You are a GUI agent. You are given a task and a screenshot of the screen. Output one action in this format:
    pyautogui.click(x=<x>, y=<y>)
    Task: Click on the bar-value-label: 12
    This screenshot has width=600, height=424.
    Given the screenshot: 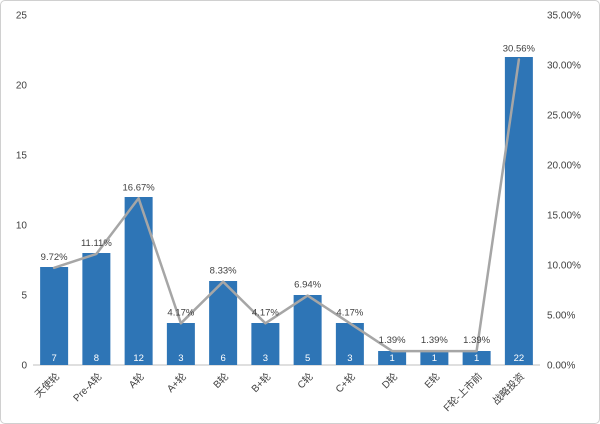 What is the action you would take?
    pyautogui.click(x=138, y=358)
    